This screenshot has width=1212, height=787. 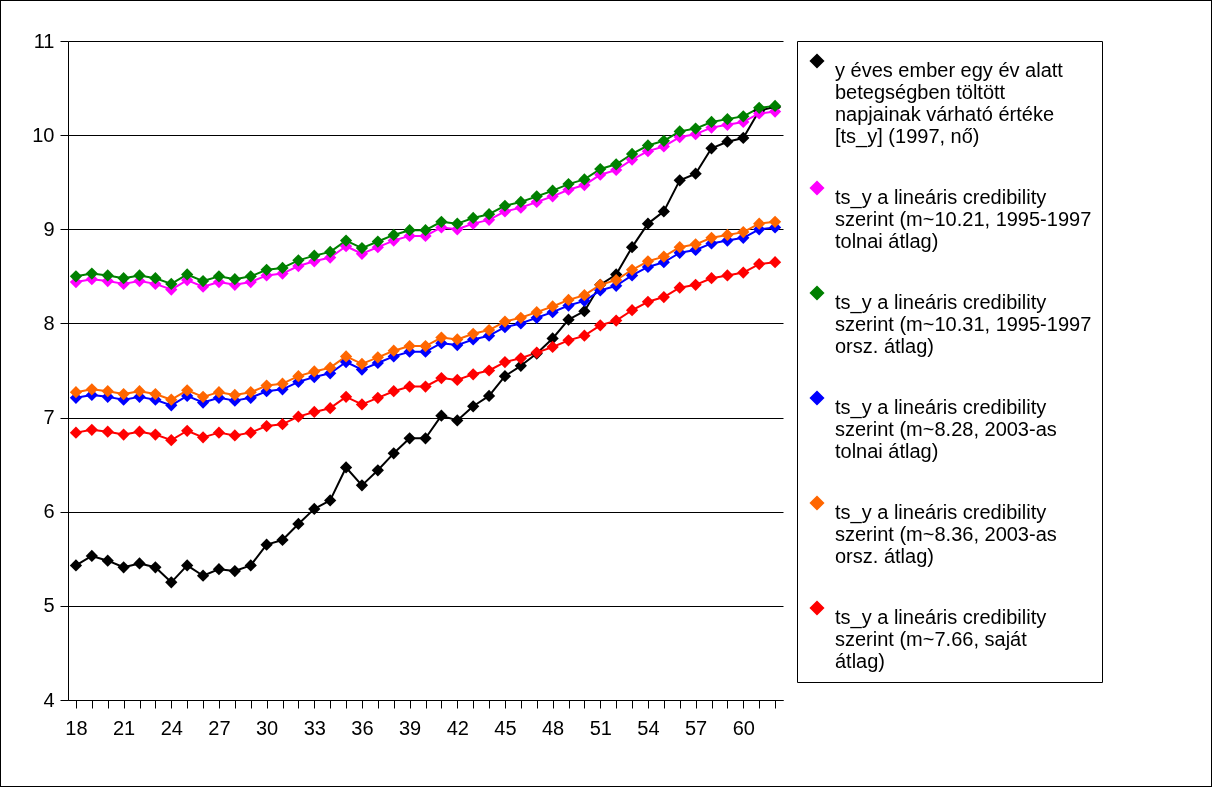 I want to click on y-tick-label: 10, so click(x=43, y=134).